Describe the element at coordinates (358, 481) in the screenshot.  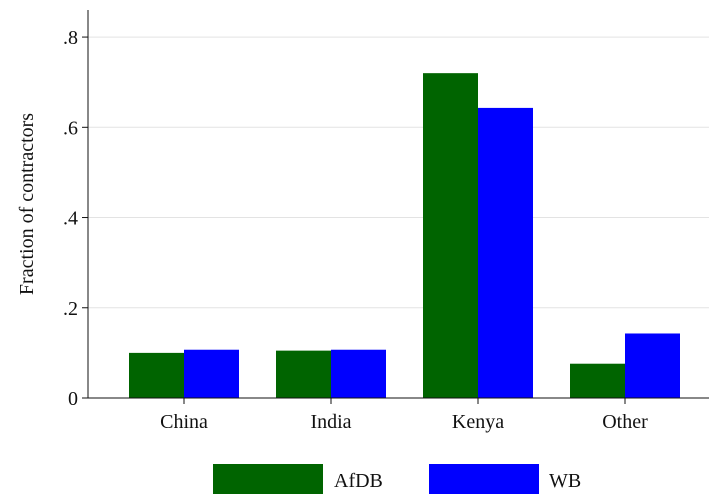
I see `legend-label-afdb: AfDB` at that location.